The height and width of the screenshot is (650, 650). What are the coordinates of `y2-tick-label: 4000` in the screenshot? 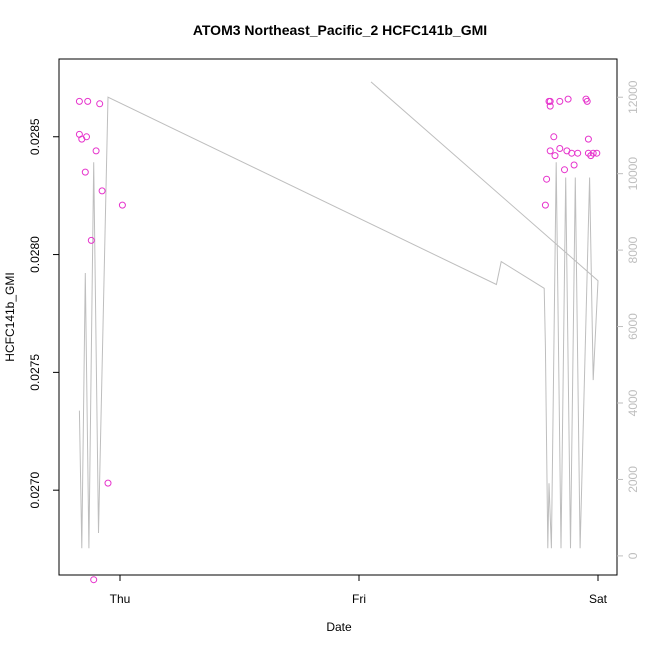 It's located at (633, 402).